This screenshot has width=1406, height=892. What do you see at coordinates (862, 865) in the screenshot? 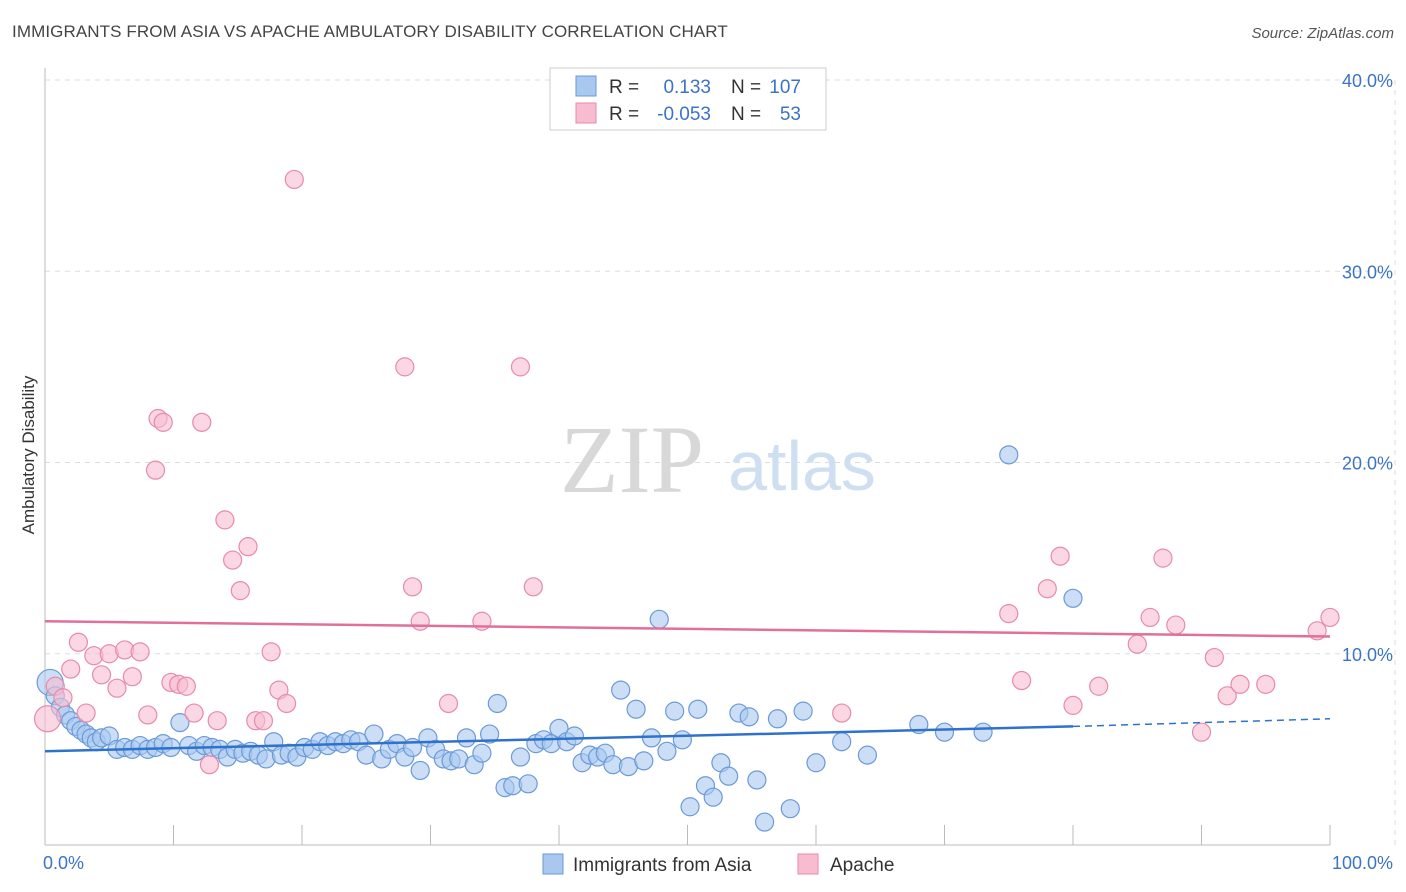
I see `bottom-legend-label-pink: Apache` at bounding box center [862, 865].